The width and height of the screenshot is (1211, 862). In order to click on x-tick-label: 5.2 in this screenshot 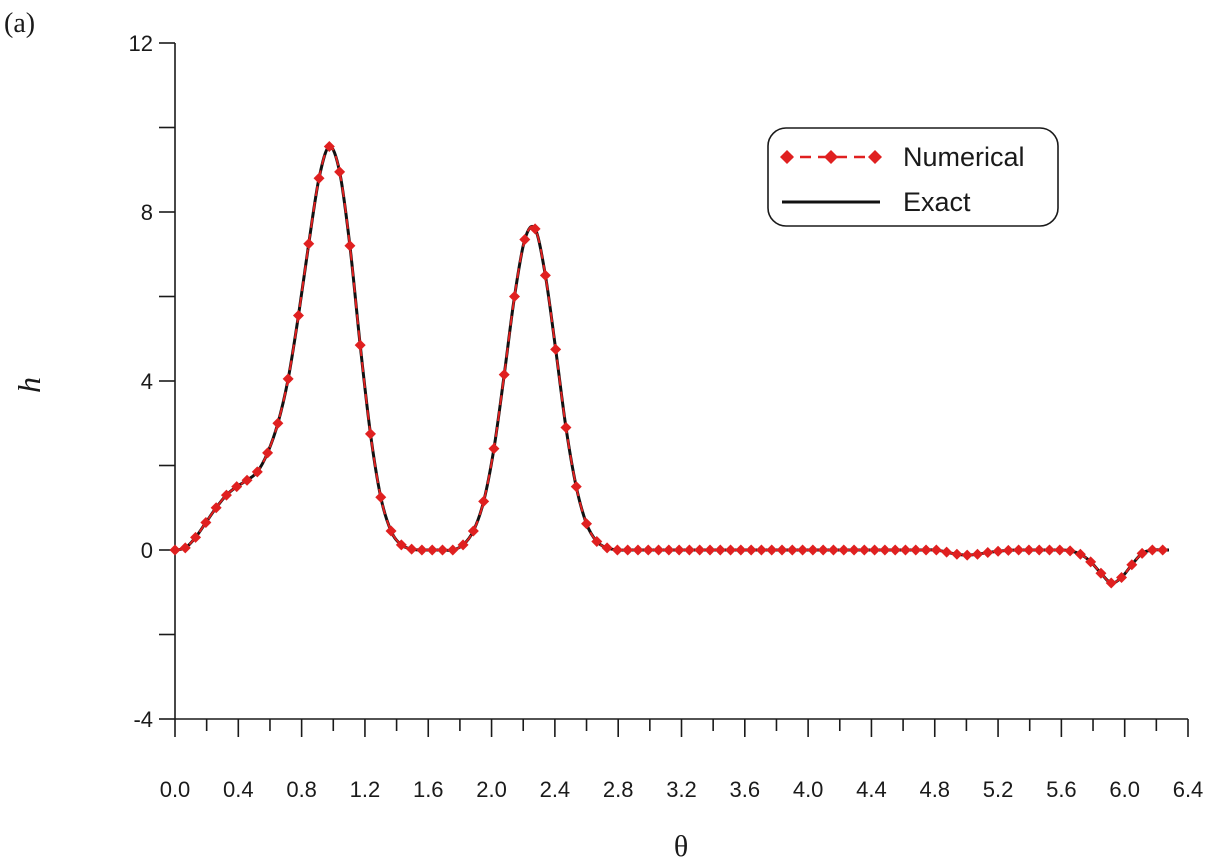, I will do `click(998, 789)`.